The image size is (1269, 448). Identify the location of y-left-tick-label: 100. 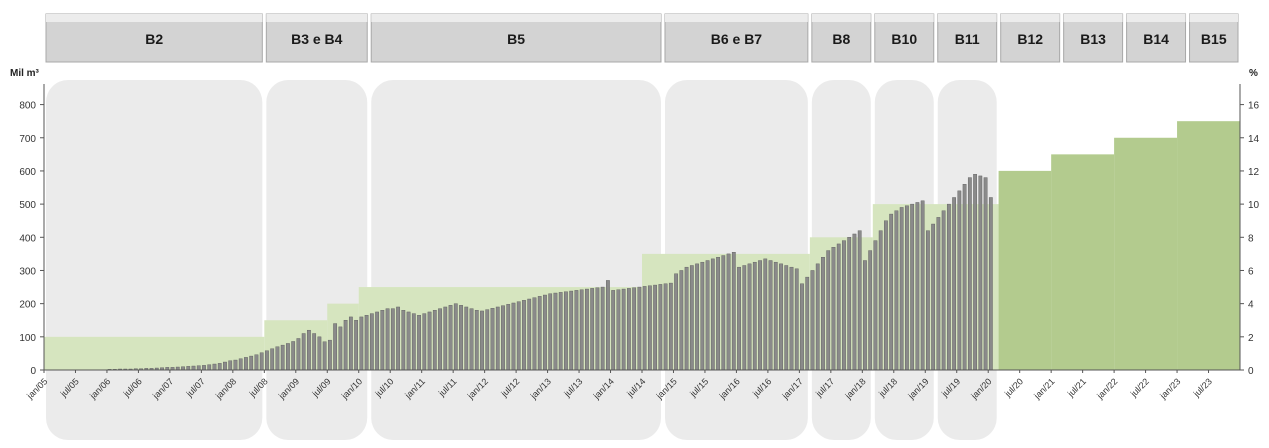
(27, 338).